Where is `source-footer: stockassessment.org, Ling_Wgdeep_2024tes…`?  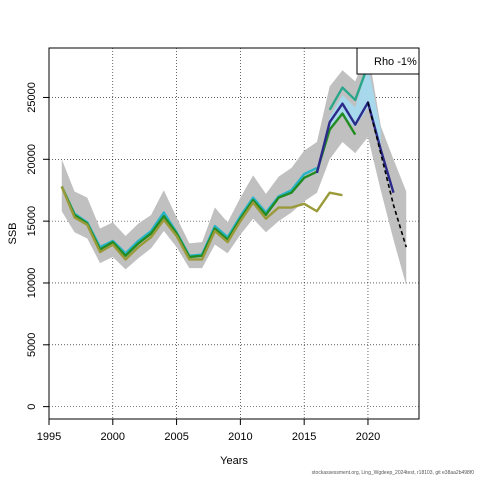 source-footer: stockassessment.org, Ling_Wgdeep_2024tes… is located at coordinates (392, 473).